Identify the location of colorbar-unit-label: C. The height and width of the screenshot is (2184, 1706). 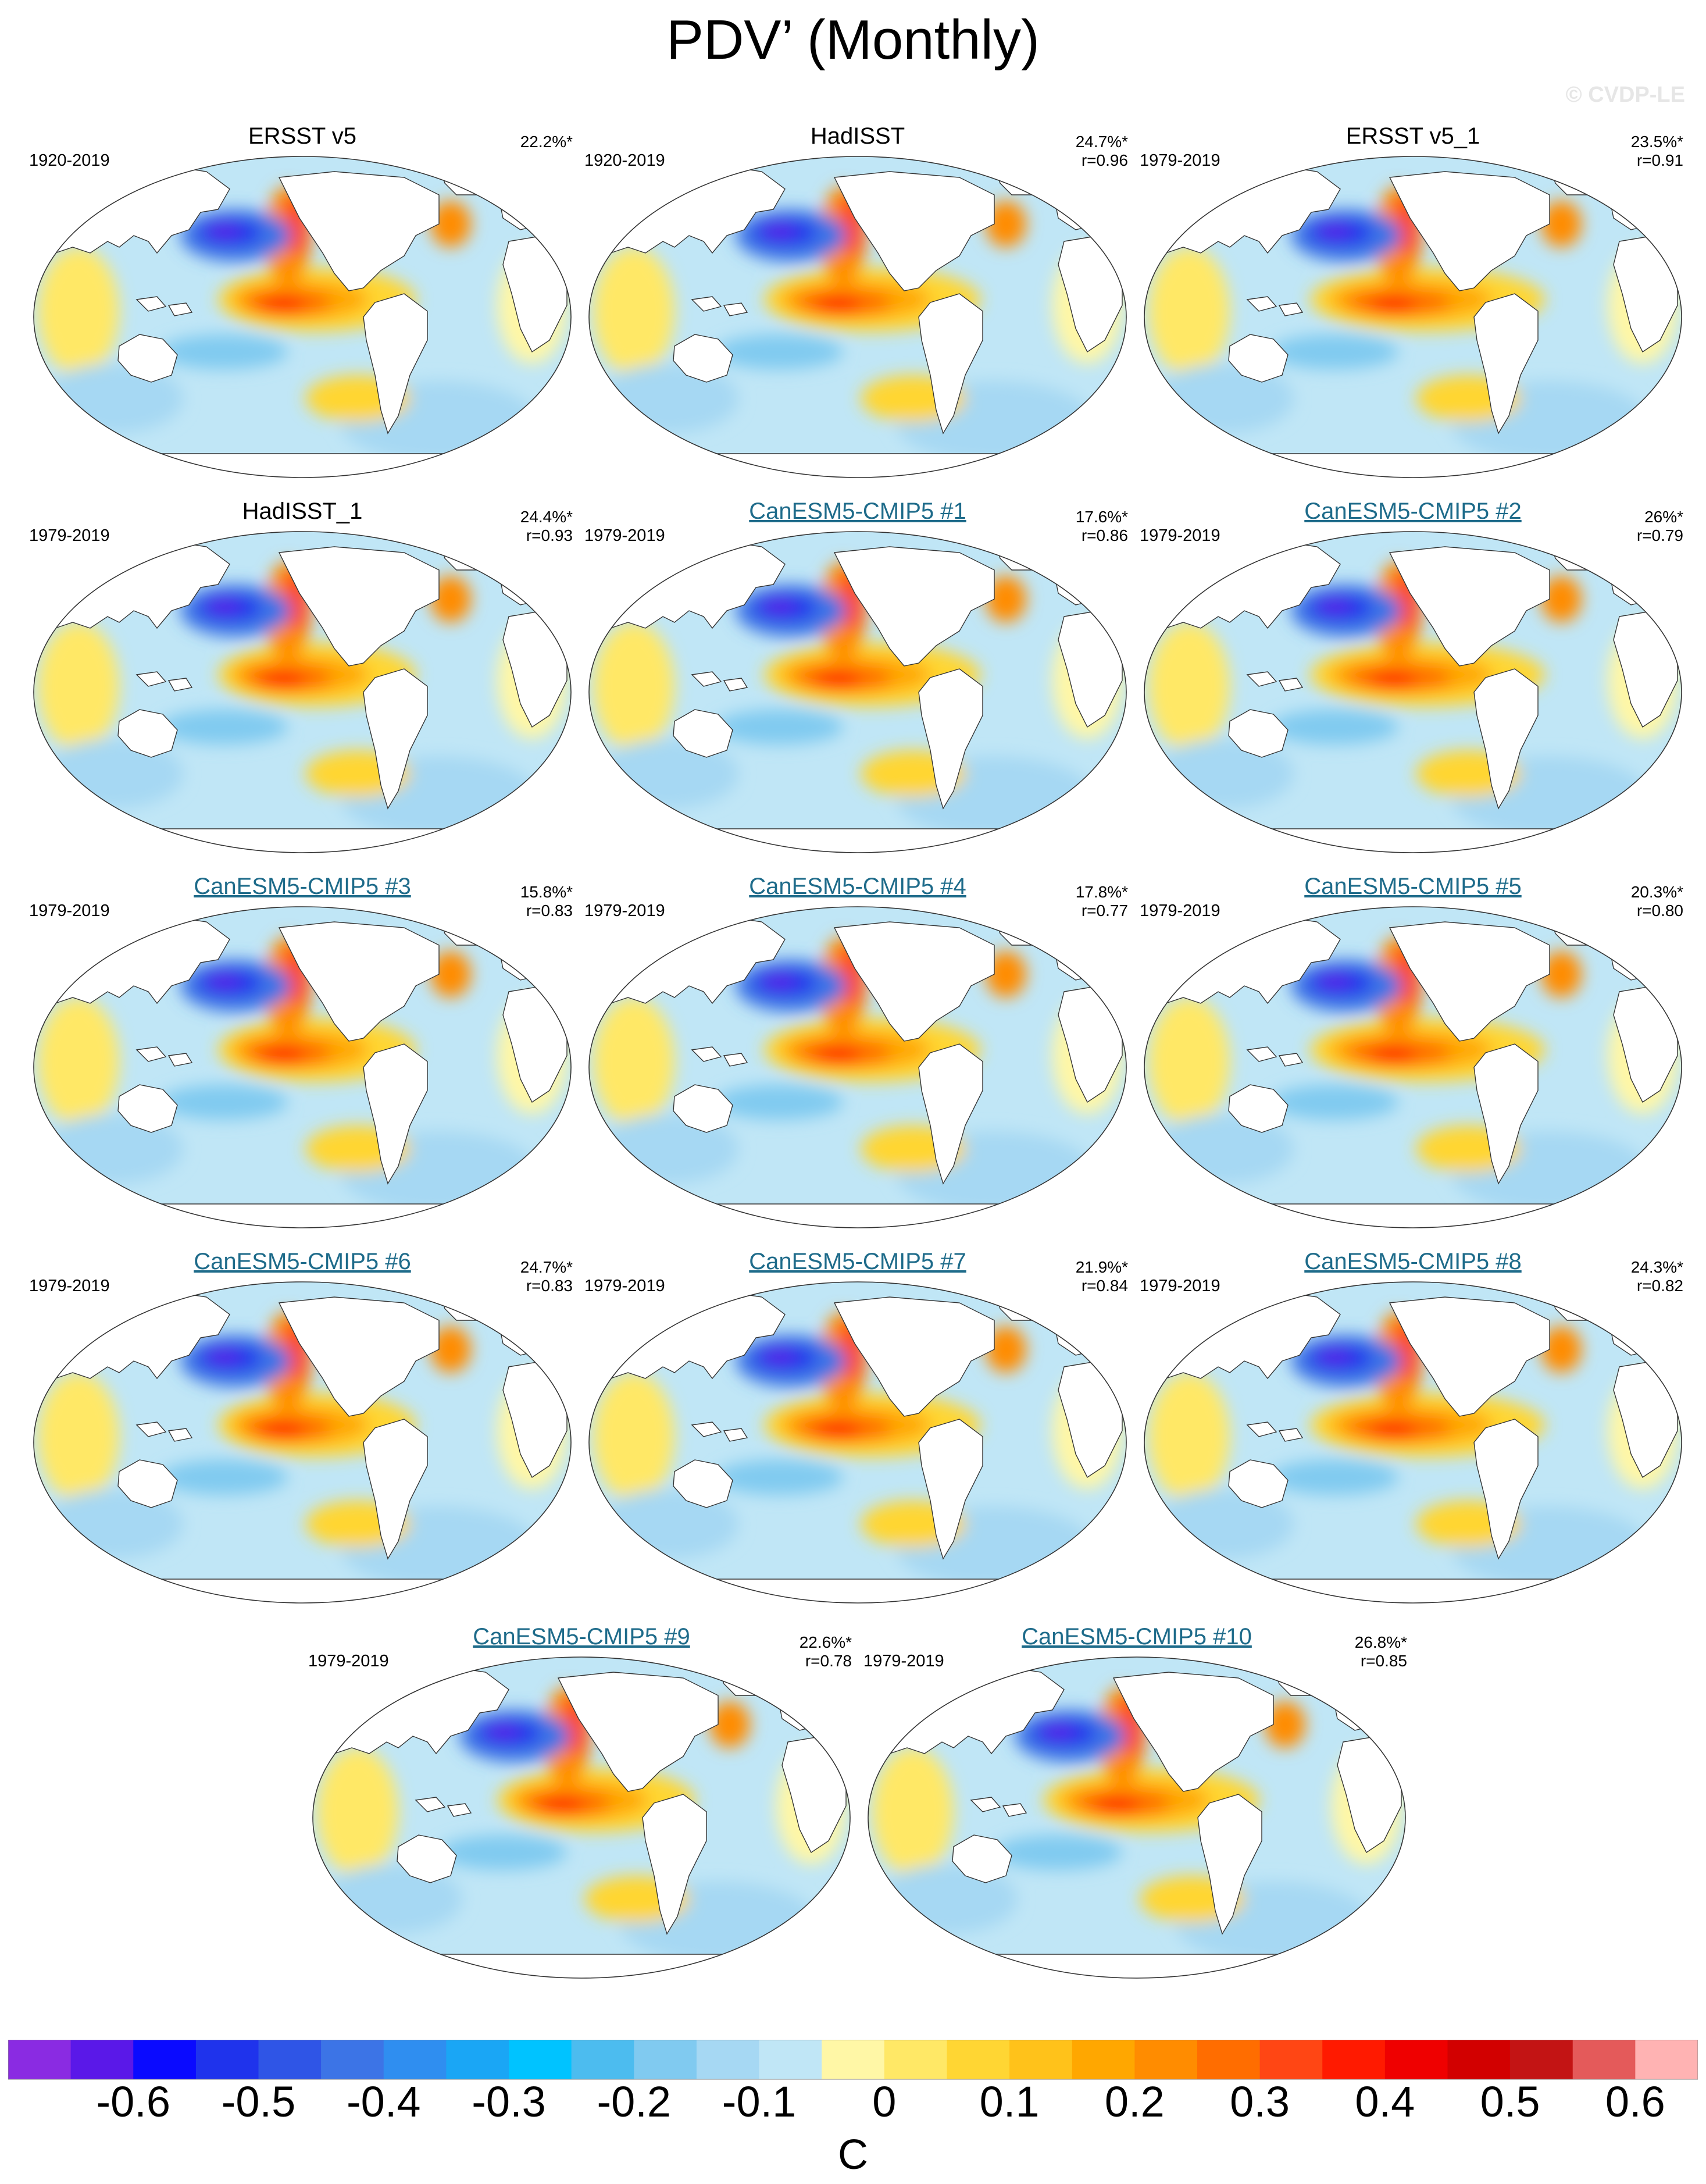
(853, 2155).